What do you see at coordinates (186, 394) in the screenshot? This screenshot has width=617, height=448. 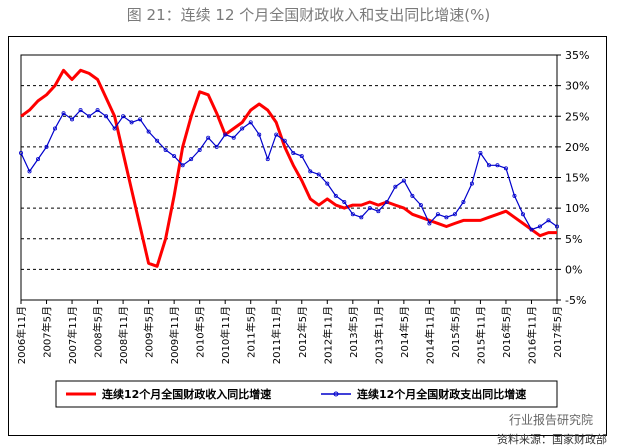 I see `legend-label-revenue: 连续12个月全国财政收入同比增速` at bounding box center [186, 394].